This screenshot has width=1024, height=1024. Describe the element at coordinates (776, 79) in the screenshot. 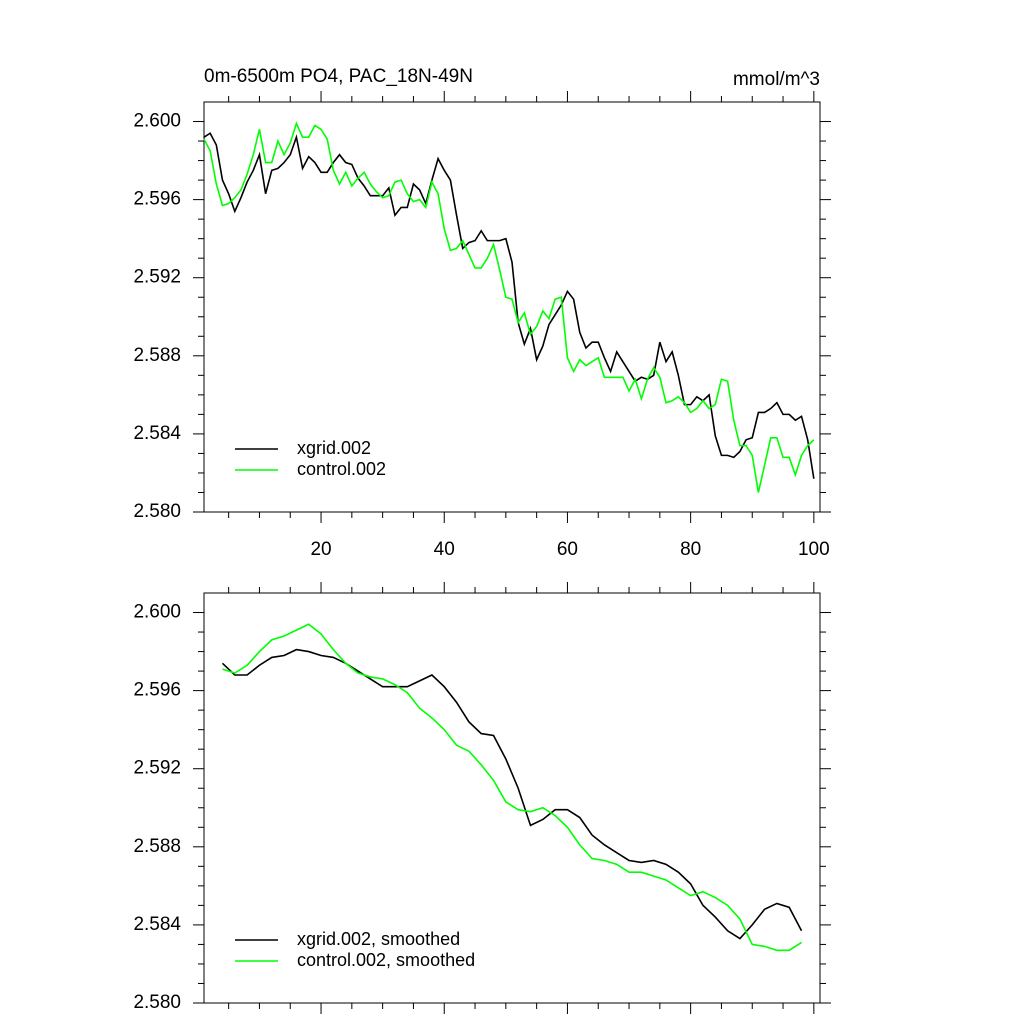

I see `units-label: mmol/m^3` at that location.